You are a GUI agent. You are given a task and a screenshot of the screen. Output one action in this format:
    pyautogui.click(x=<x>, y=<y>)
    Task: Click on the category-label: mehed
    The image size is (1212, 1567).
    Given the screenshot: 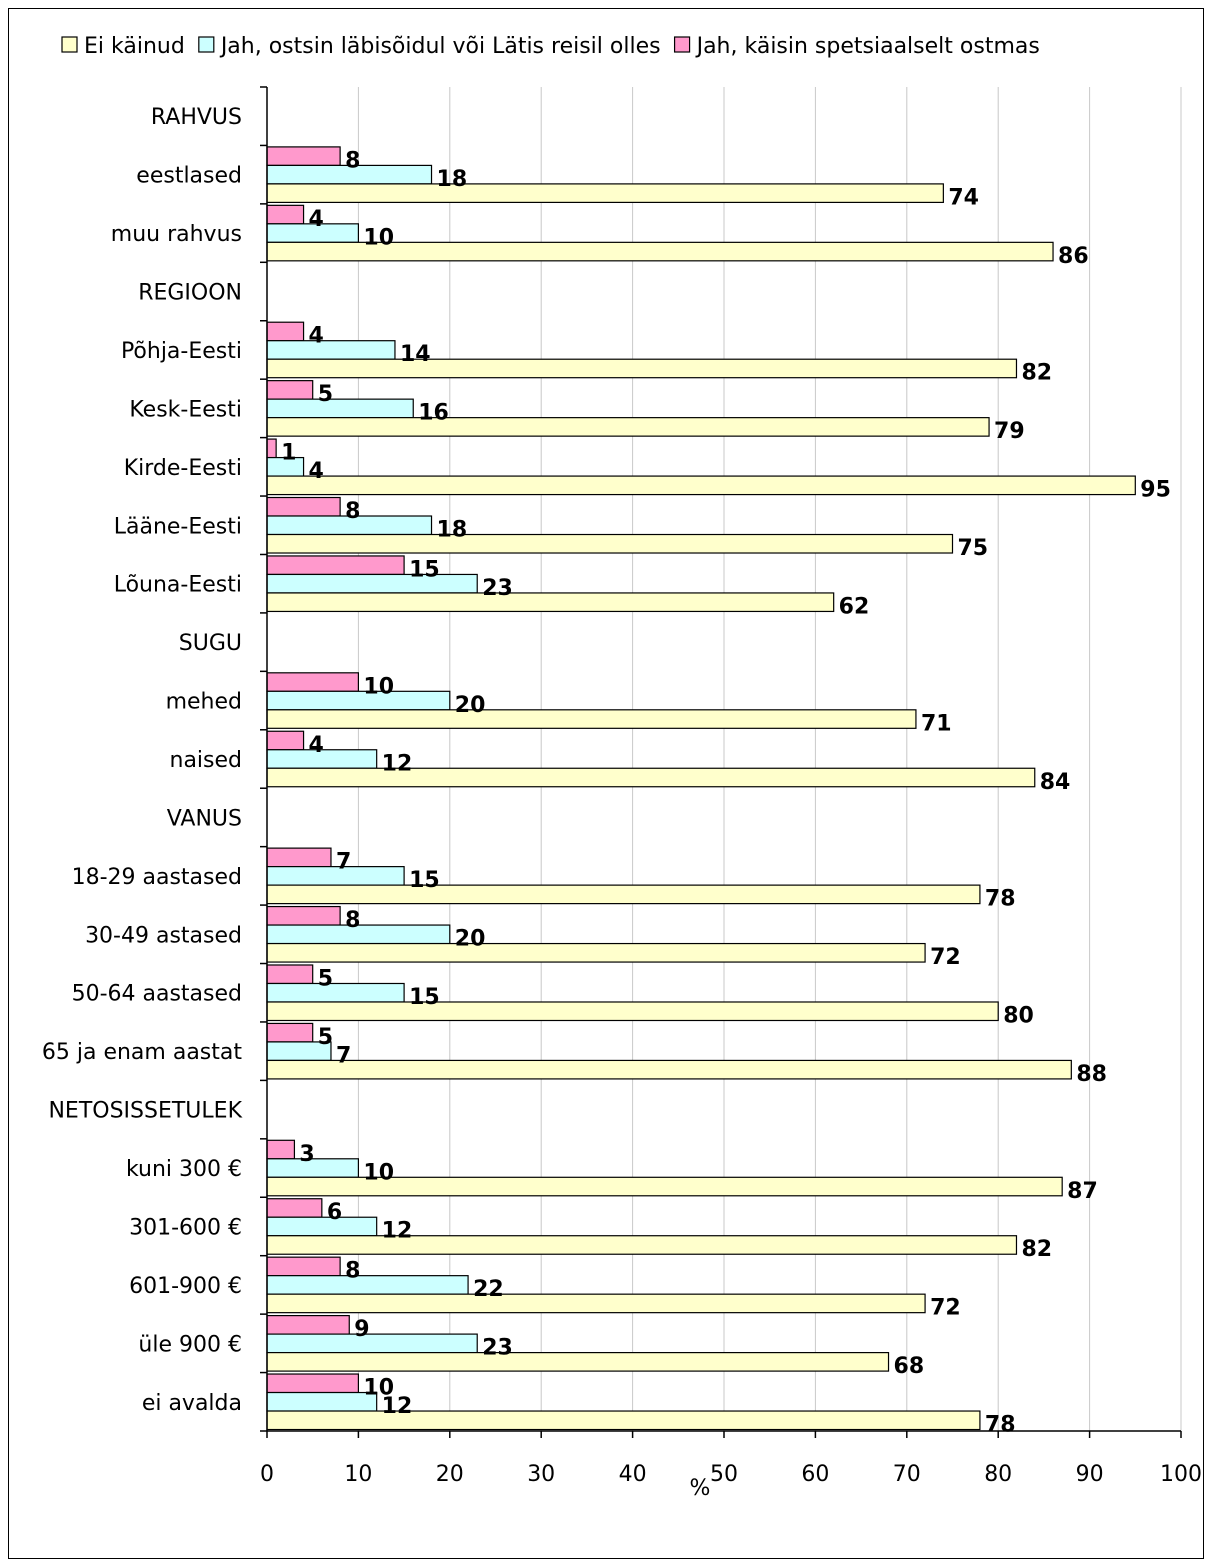 What is the action you would take?
    pyautogui.click(x=204, y=702)
    